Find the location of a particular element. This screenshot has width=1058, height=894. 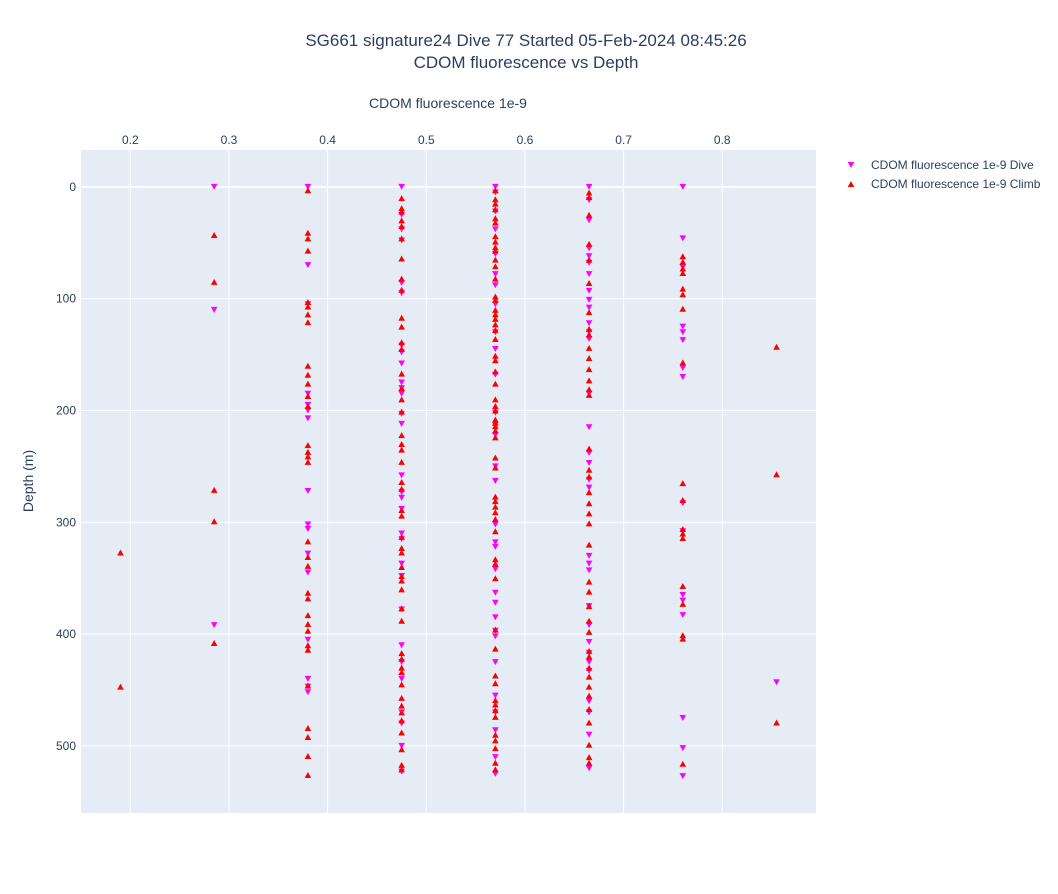

x-tick-label: 0.2 is located at coordinates (130, 140).